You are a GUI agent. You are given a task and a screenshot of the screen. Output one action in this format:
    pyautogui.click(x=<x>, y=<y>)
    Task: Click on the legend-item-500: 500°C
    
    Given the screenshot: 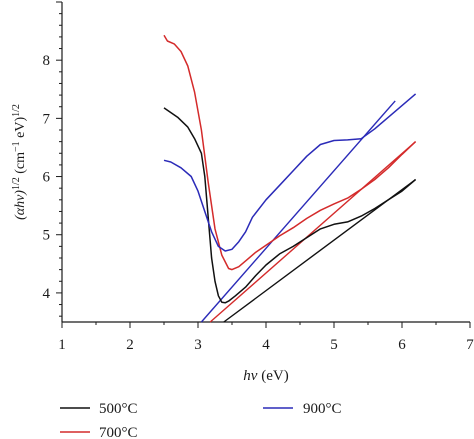 What is the action you would take?
    pyautogui.click(x=99, y=409)
    